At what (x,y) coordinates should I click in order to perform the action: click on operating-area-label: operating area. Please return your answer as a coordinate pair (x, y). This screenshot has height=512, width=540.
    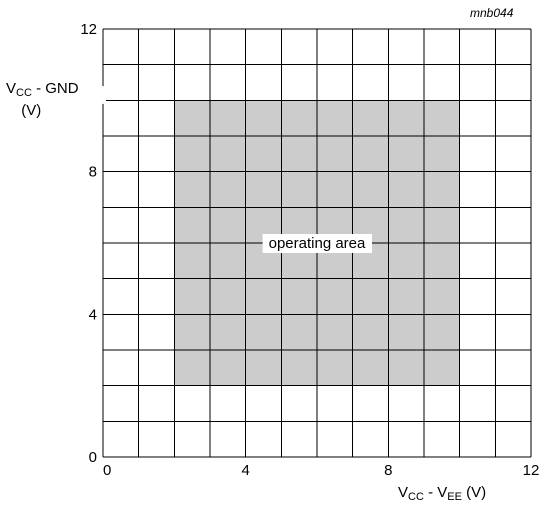
    Looking at the image, I should click on (317, 243).